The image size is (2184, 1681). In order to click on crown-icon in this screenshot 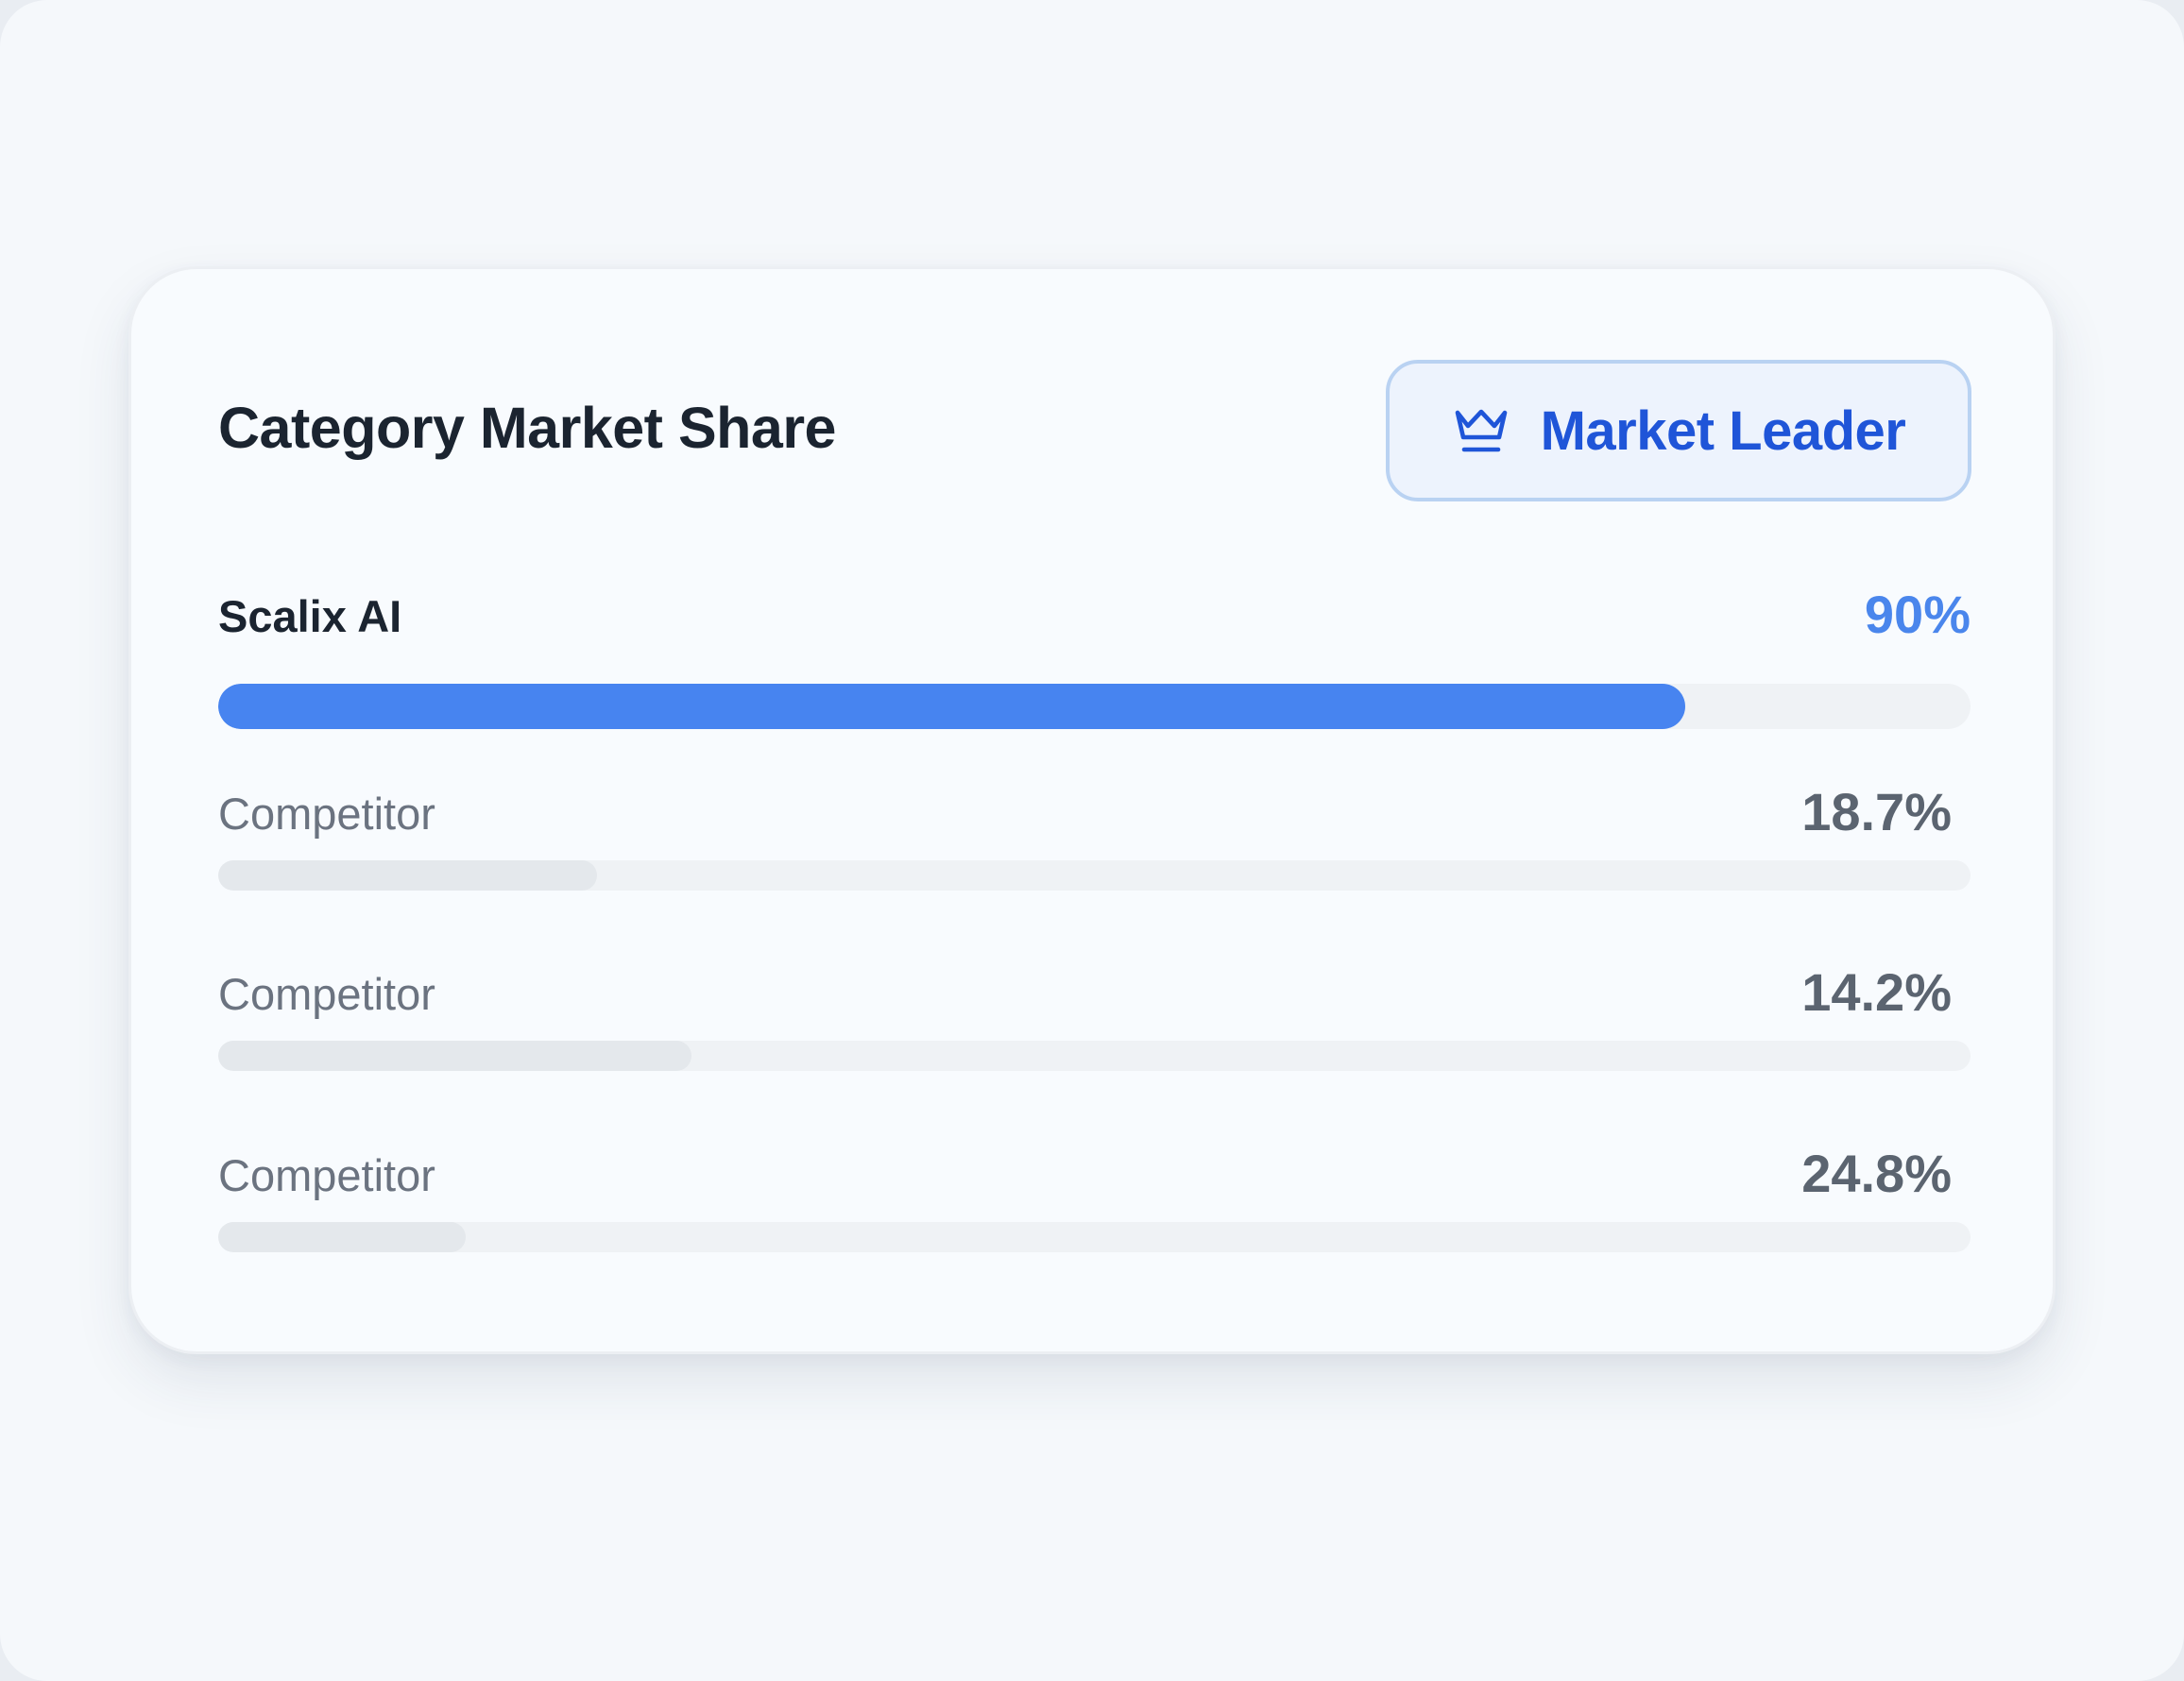, I will do `click(1481, 431)`.